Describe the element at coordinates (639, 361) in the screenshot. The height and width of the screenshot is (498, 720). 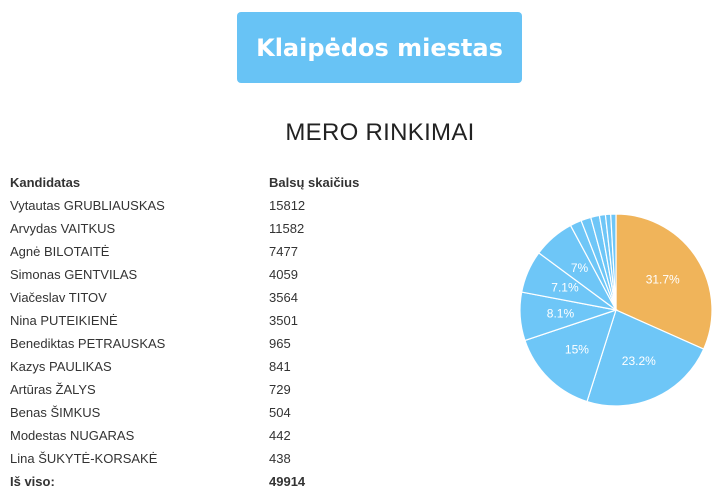
I see `pie-slice-label: 23.2%` at that location.